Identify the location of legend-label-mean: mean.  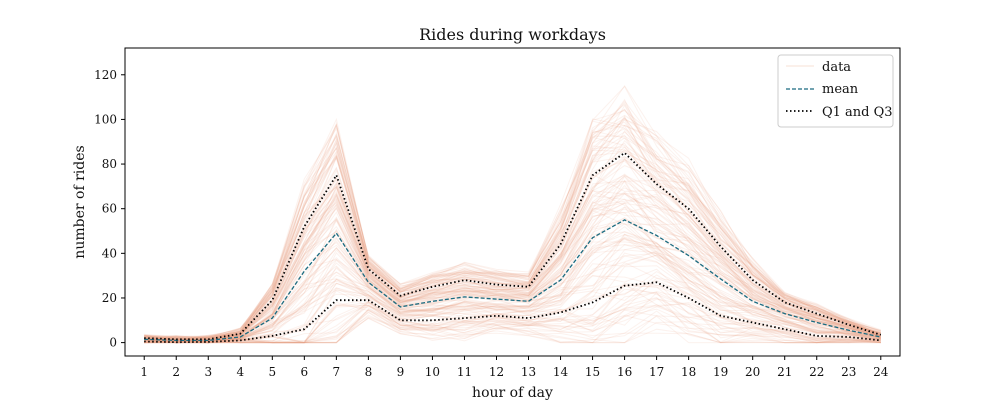
(840, 89).